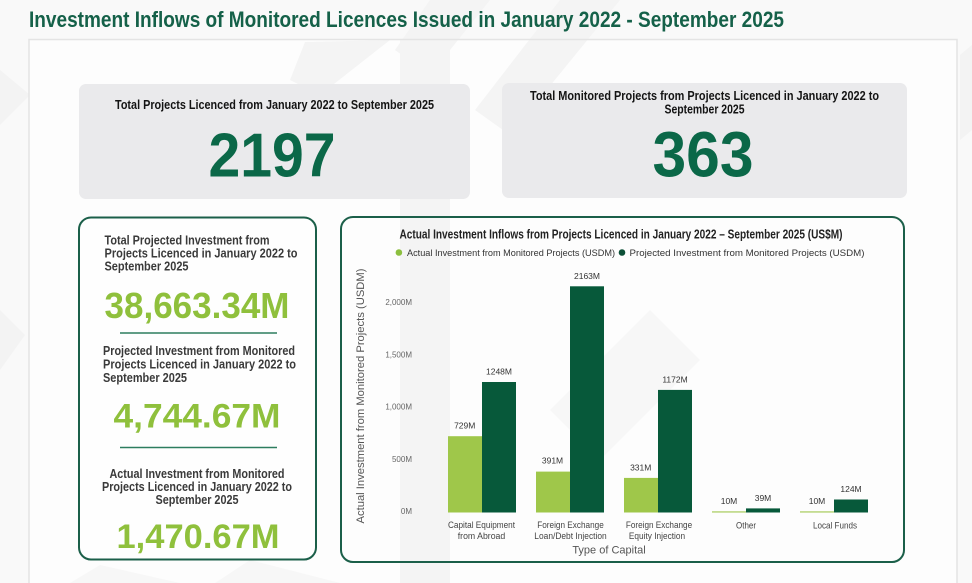  What do you see at coordinates (197, 417) in the screenshot?
I see `svg-text: 4,744.67M` at bounding box center [197, 417].